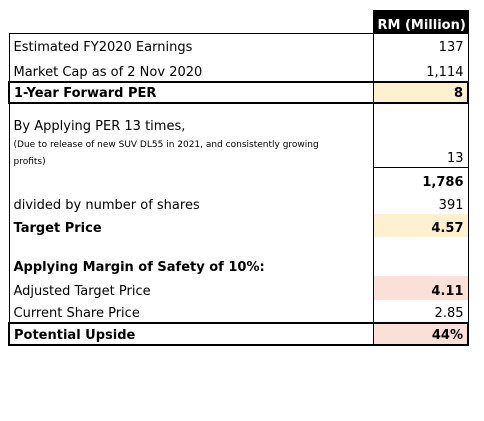  What do you see at coordinates (420, 44) in the screenshot?
I see `earnings-value: 137` at bounding box center [420, 44].